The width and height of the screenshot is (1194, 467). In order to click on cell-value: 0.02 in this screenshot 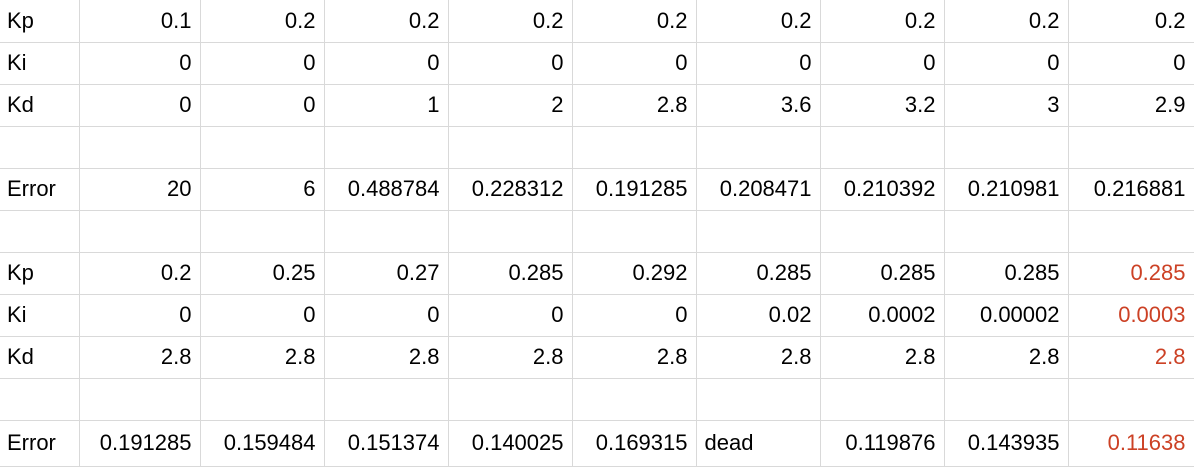, I will do `click(758, 315)`.